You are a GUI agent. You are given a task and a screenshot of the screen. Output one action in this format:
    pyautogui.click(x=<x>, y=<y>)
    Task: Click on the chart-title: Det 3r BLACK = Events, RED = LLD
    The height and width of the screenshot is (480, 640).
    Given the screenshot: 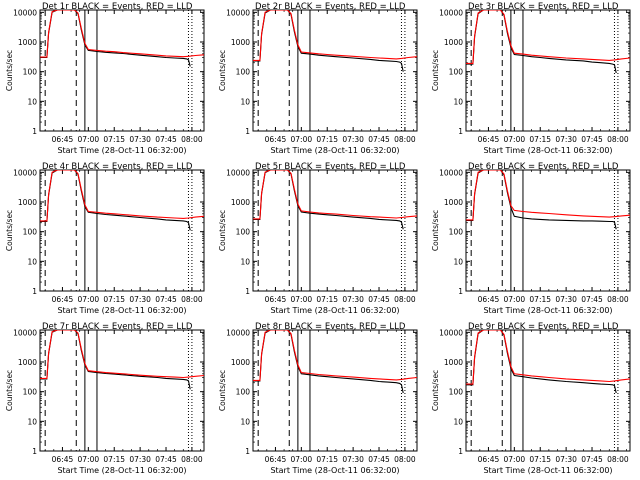 What is the action you would take?
    pyautogui.click(x=543, y=7)
    